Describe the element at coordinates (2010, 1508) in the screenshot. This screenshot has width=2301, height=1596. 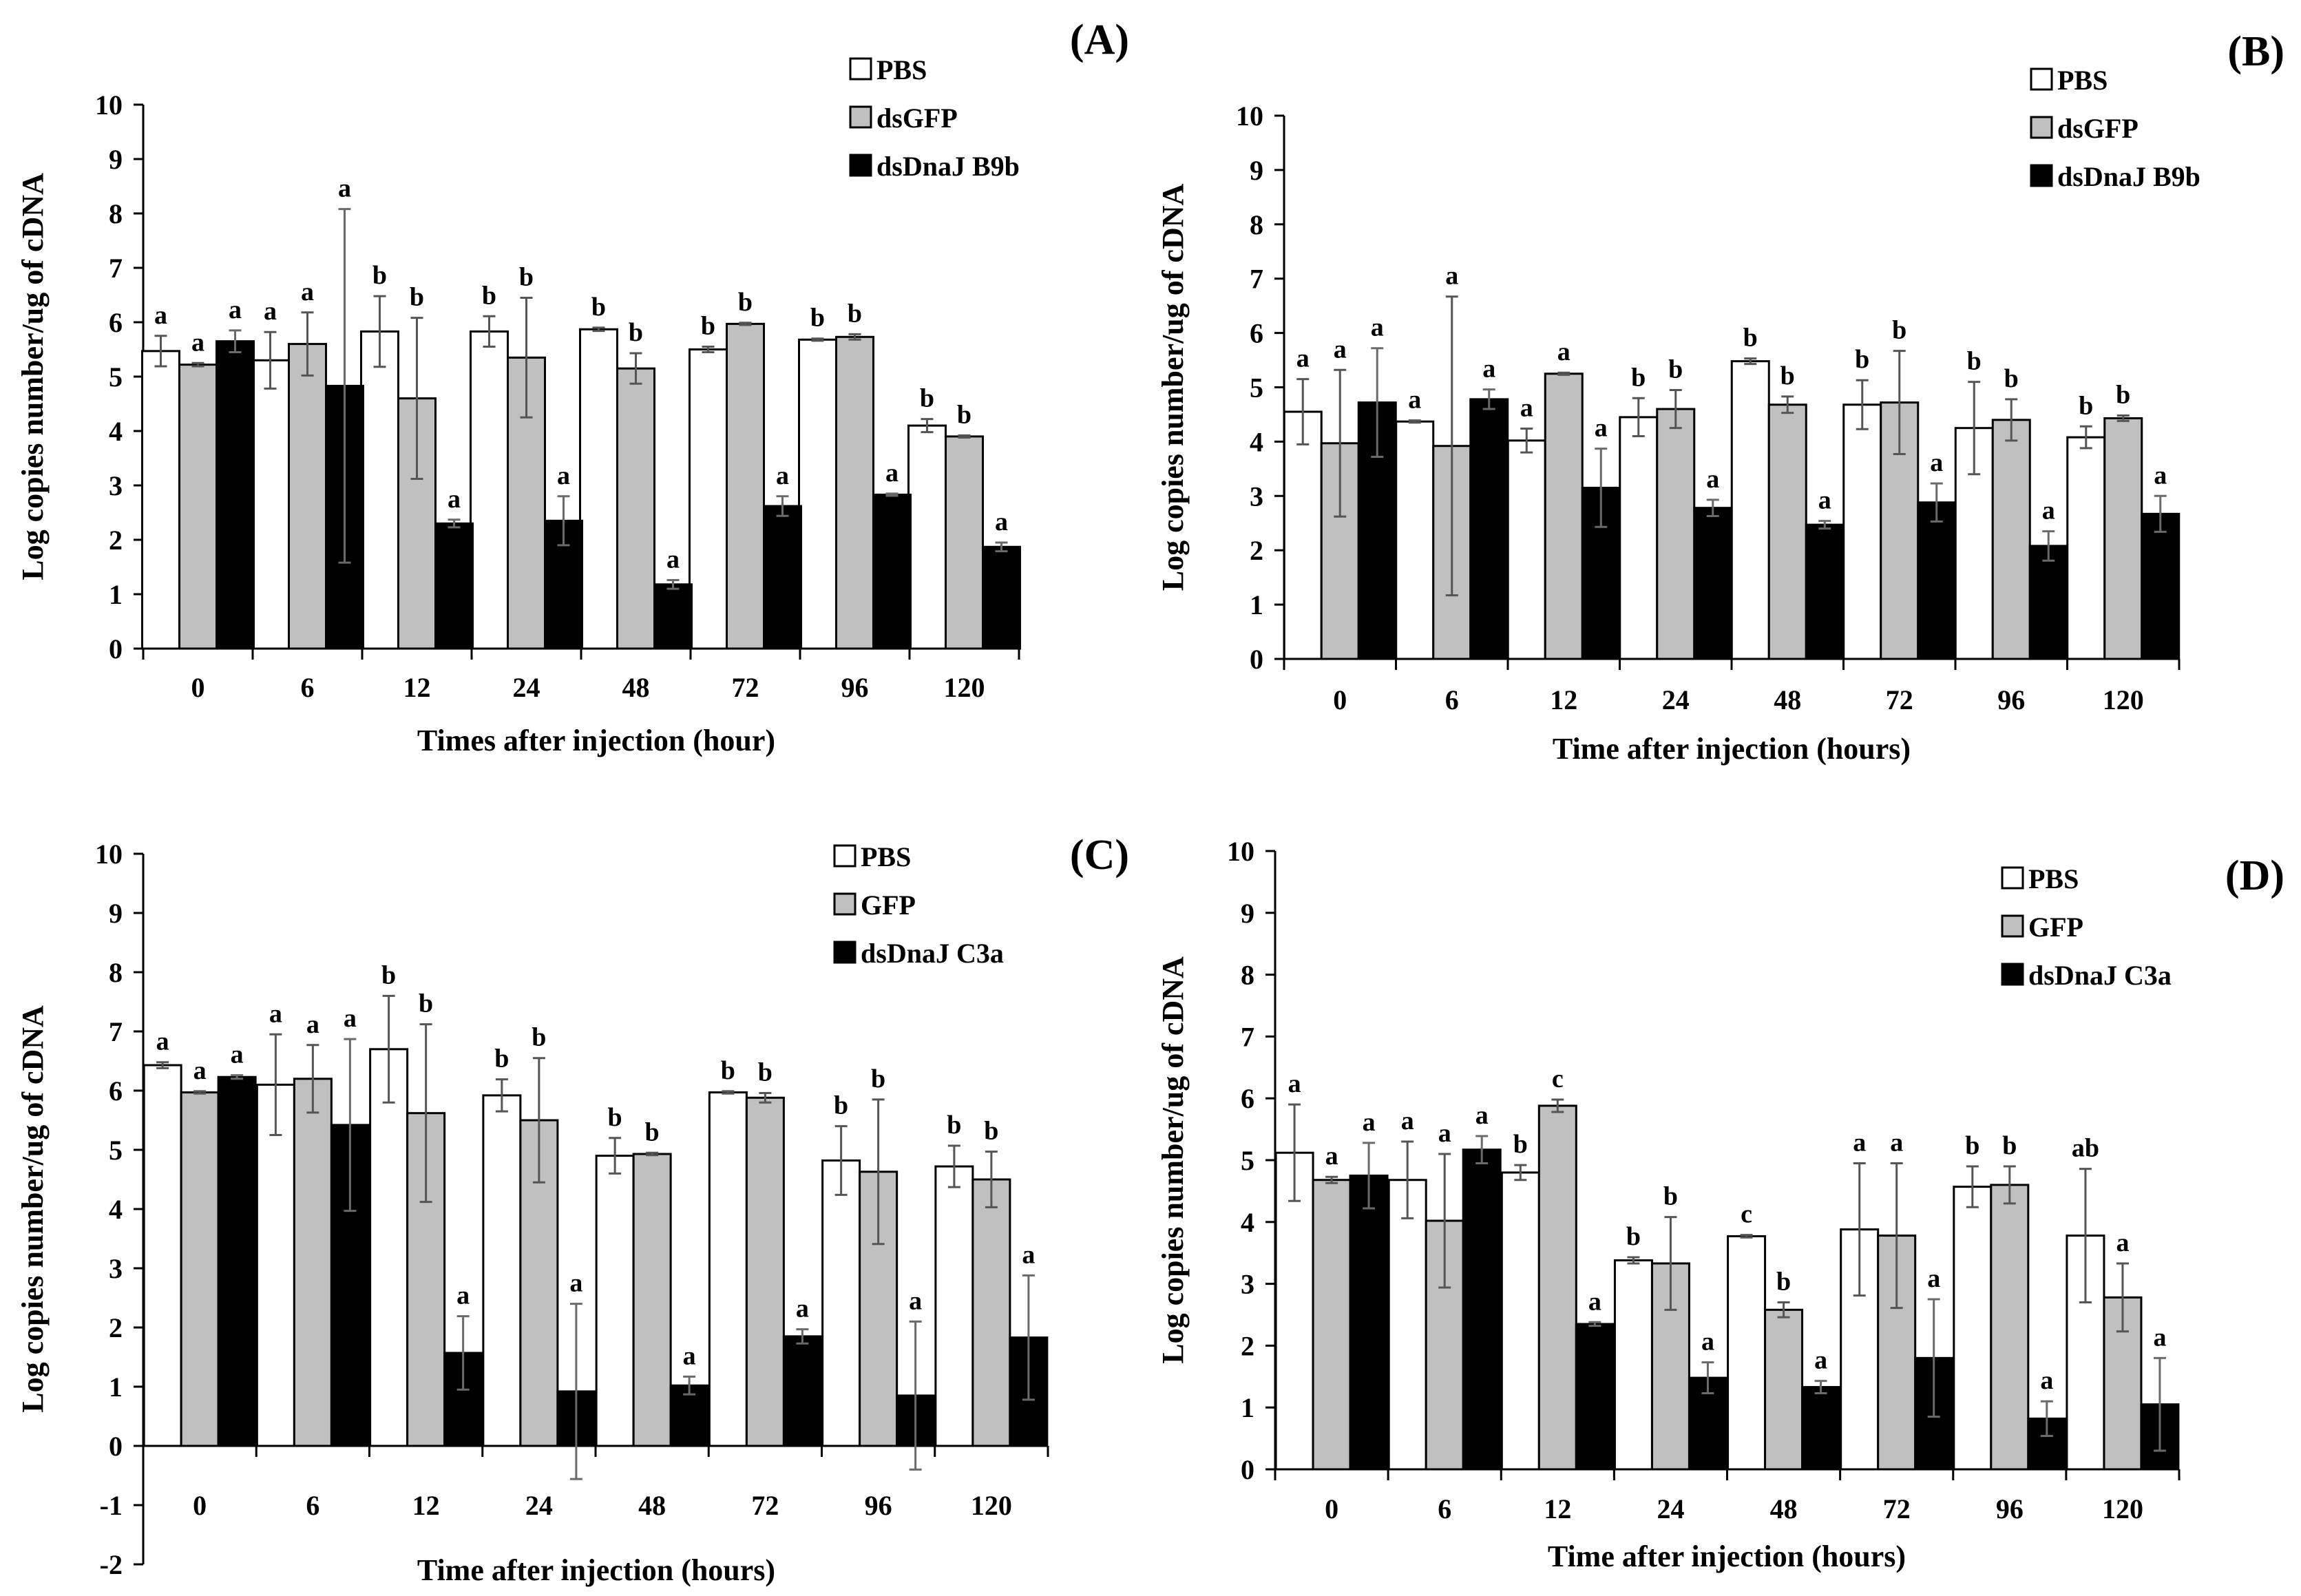
I see `x-tick-label: 96` at that location.